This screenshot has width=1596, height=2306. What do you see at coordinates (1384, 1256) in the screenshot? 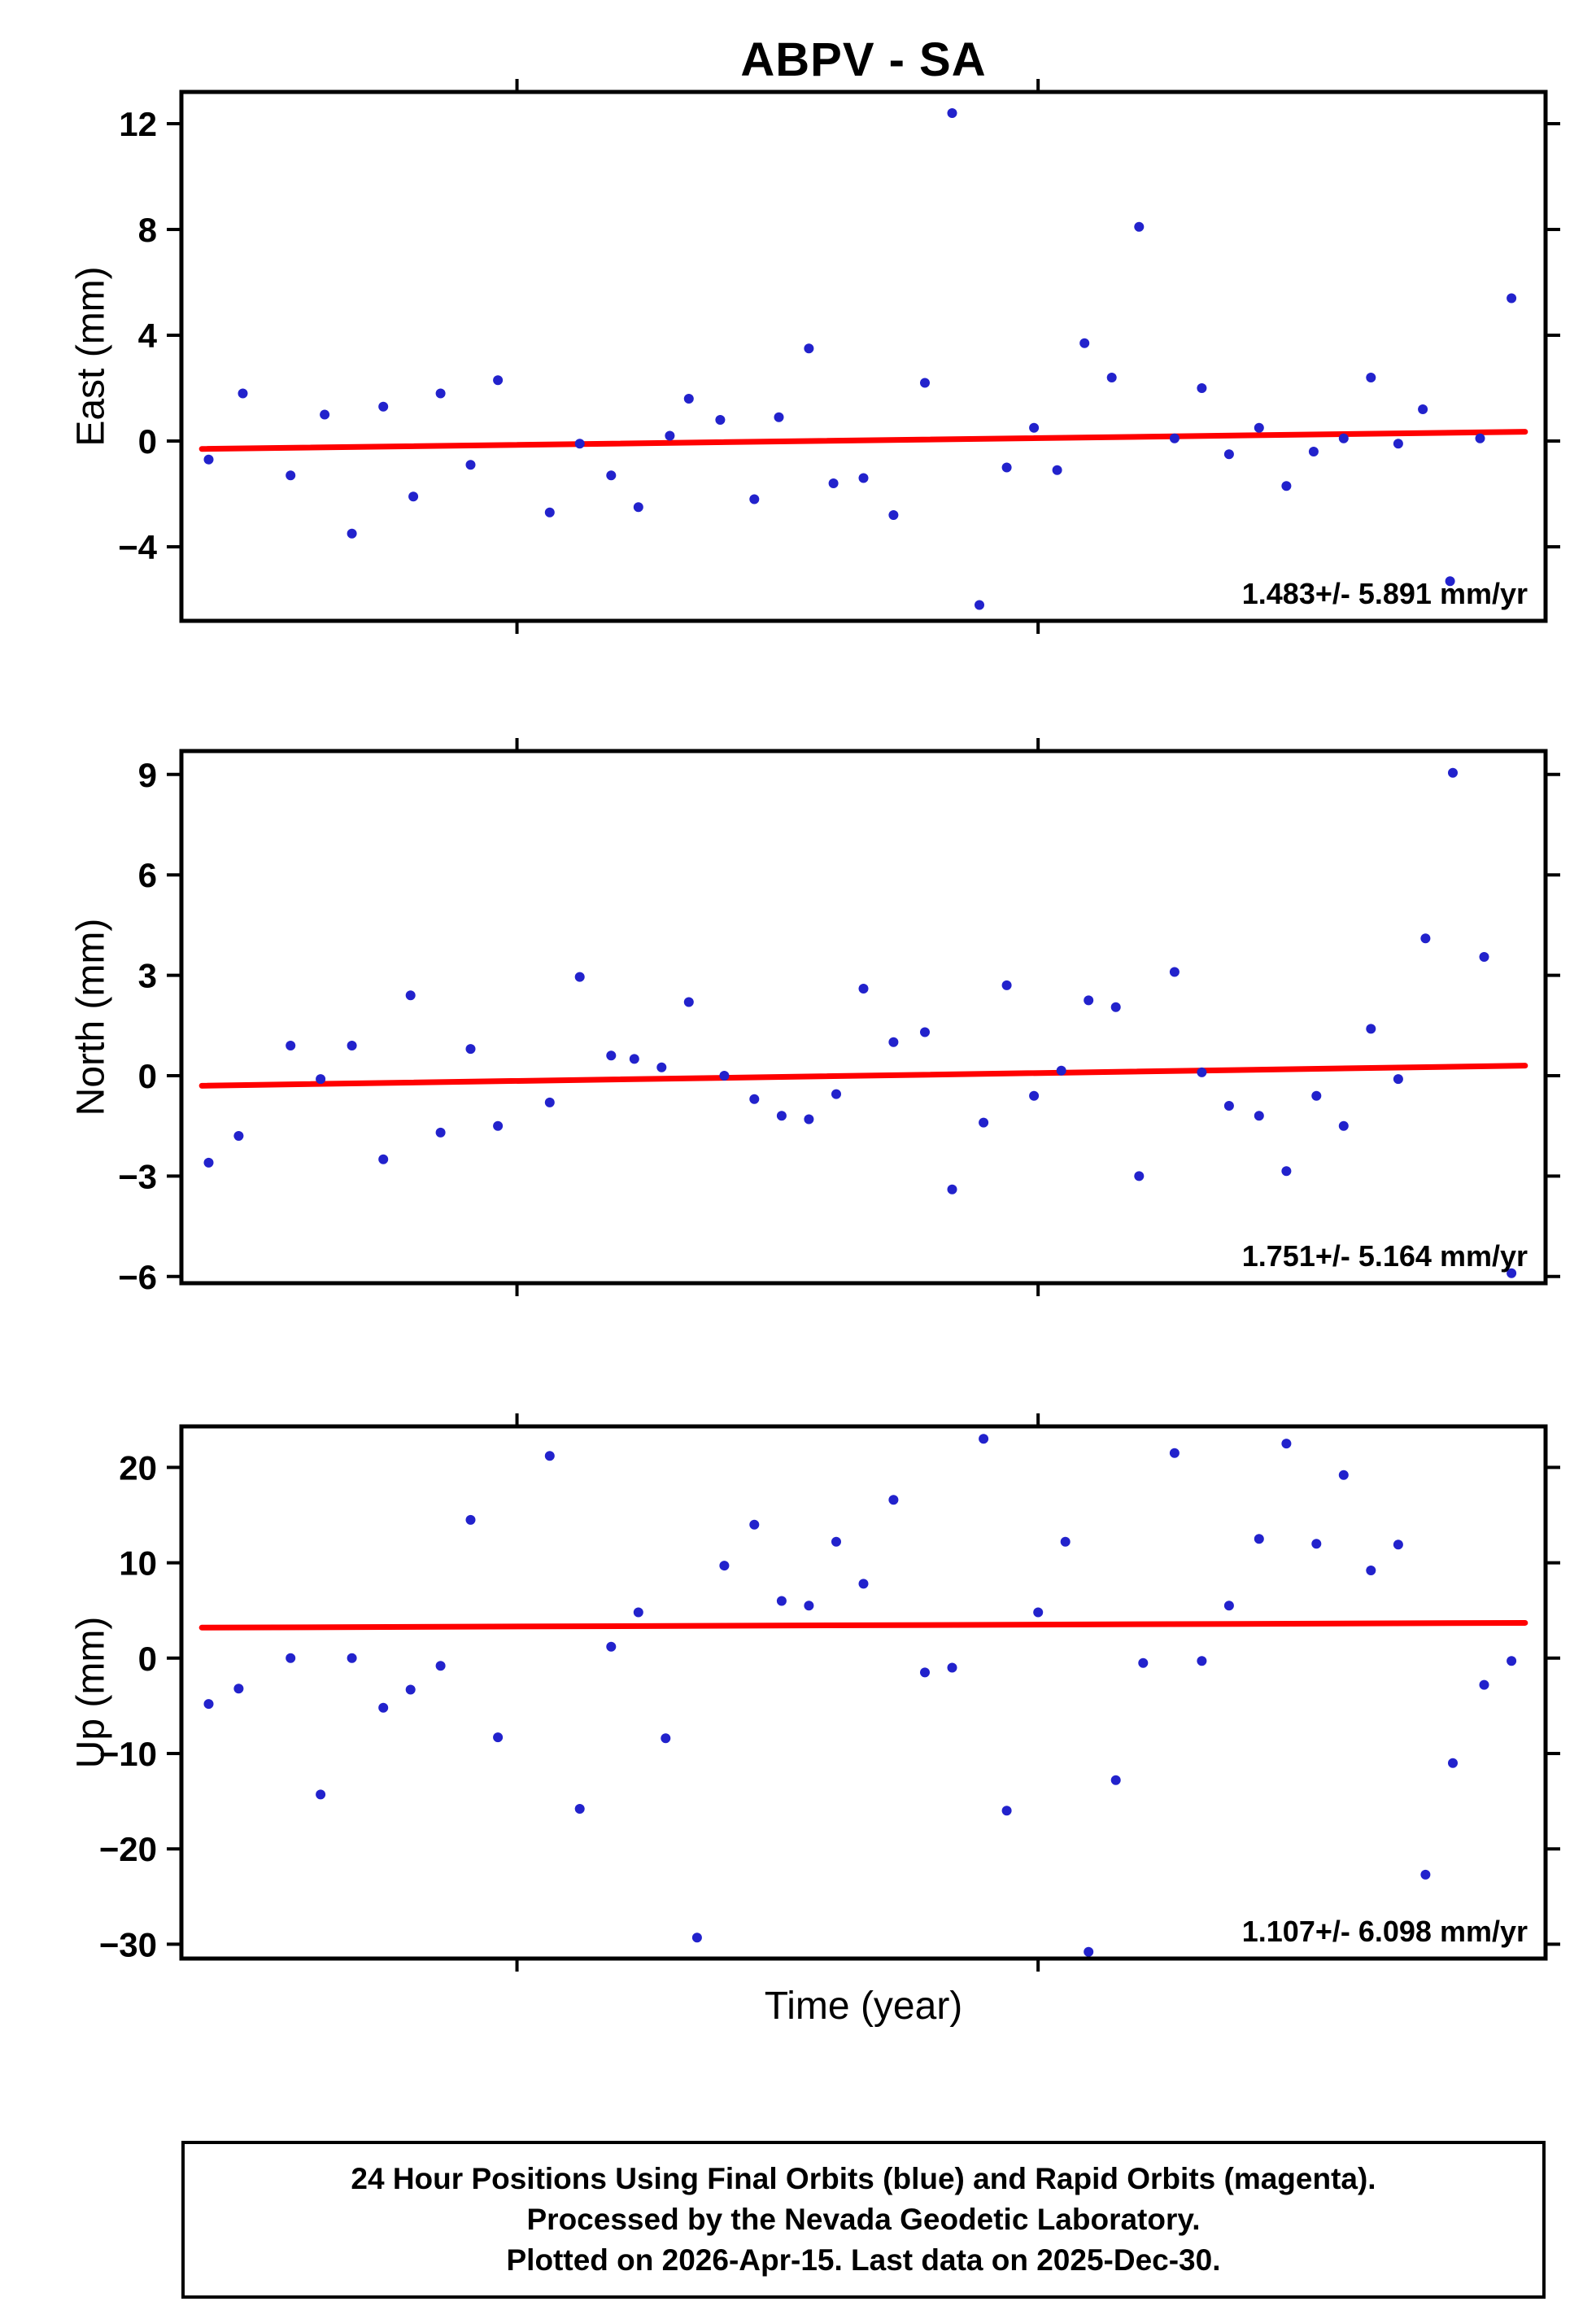
I see `north-rate-annotation: 1.751+/- 5.164 mm/yr` at bounding box center [1384, 1256].